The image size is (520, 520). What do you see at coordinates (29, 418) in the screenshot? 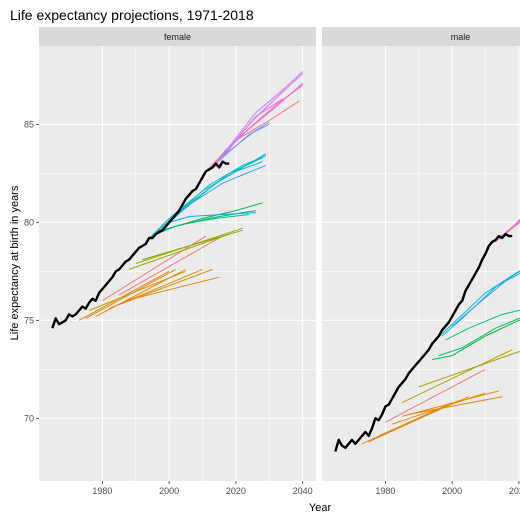
I see `y-tick-label: 70` at bounding box center [29, 418].